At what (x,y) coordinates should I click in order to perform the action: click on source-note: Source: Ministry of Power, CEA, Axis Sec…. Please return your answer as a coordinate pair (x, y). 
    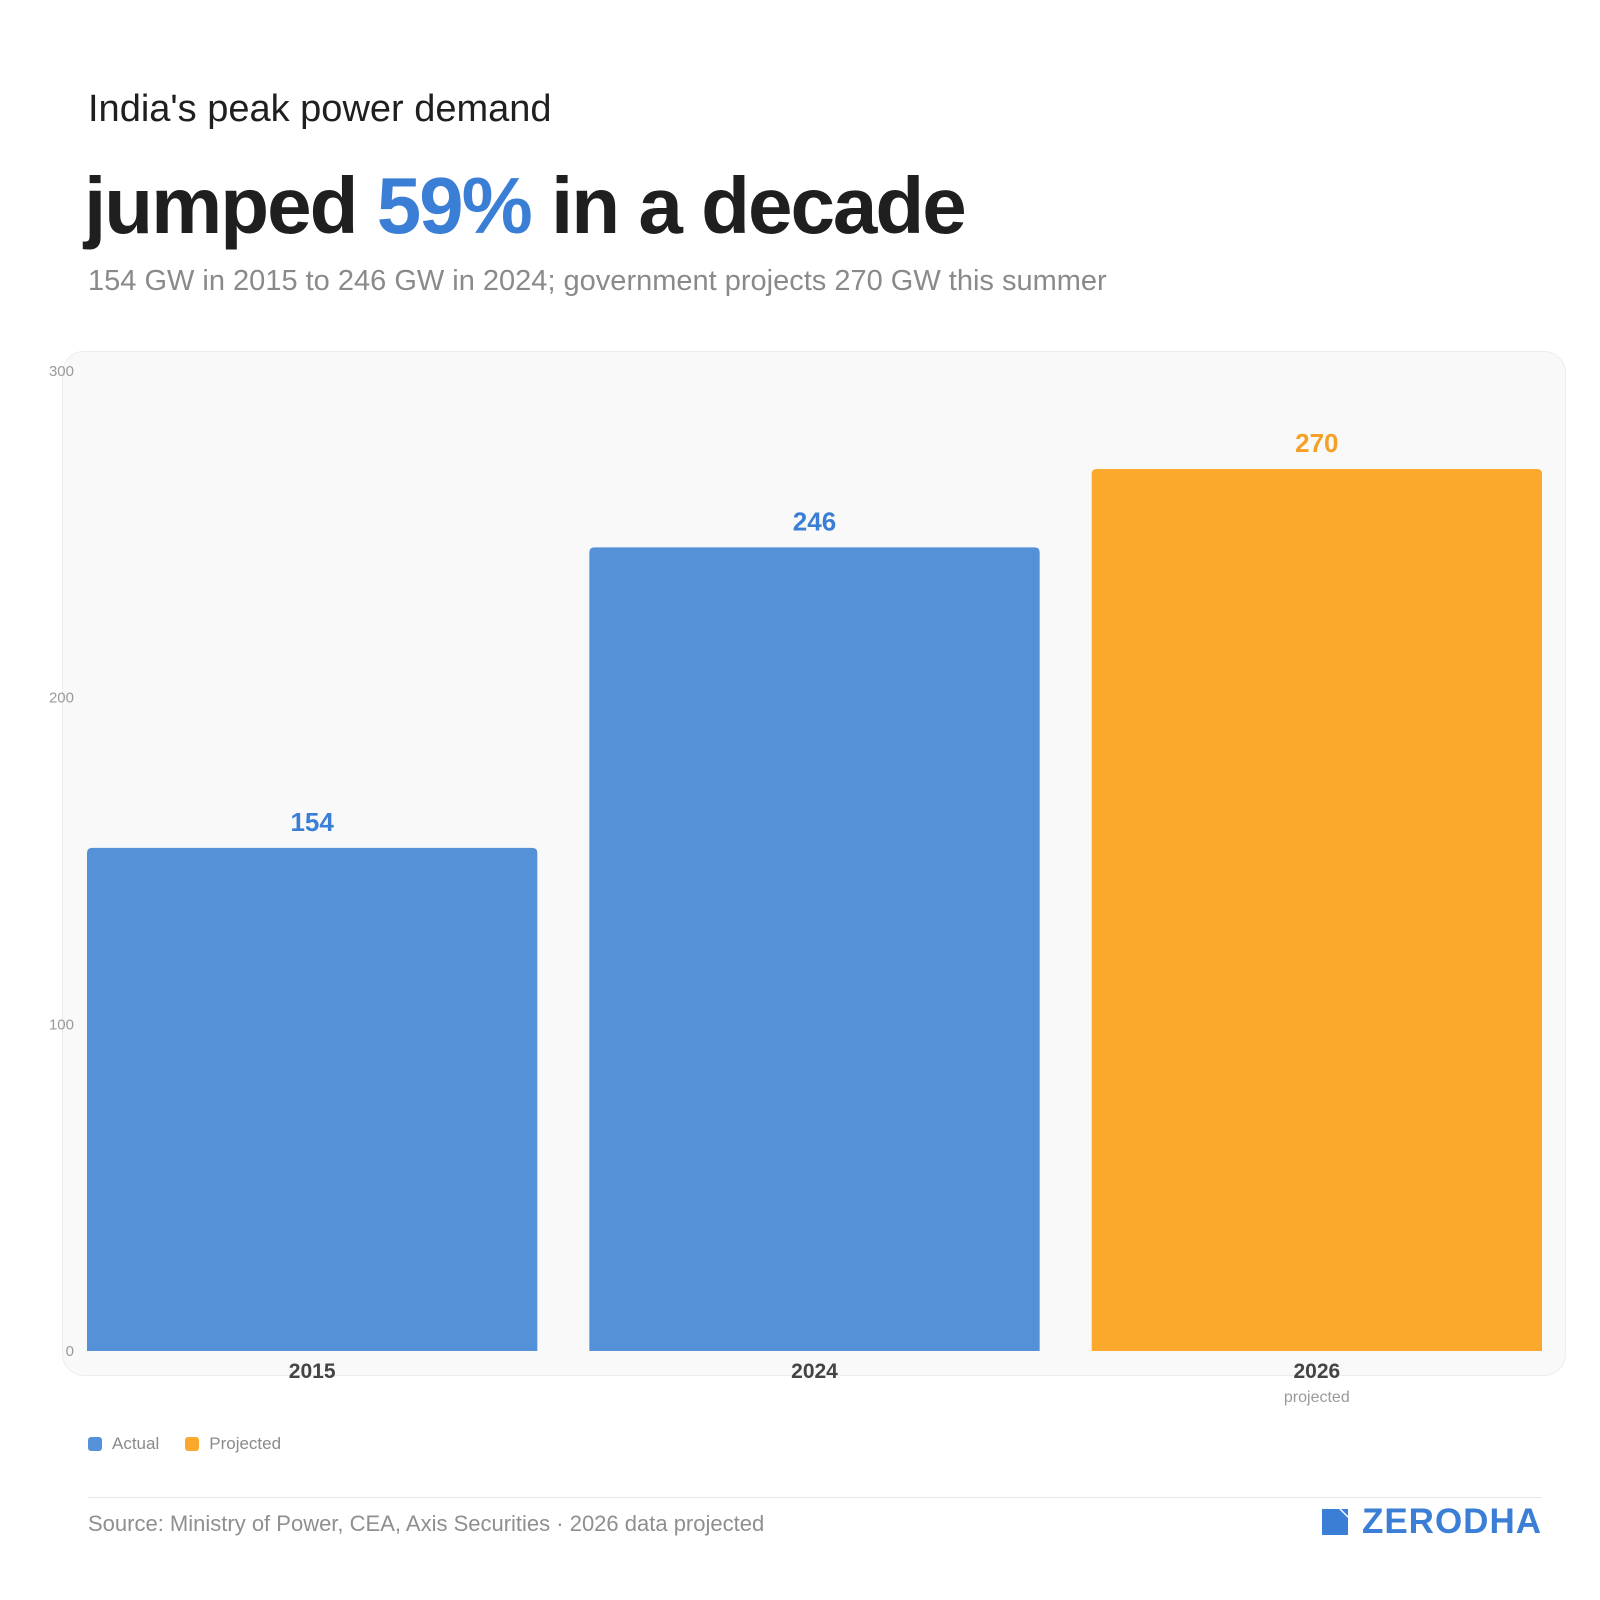
    Looking at the image, I should click on (426, 1523).